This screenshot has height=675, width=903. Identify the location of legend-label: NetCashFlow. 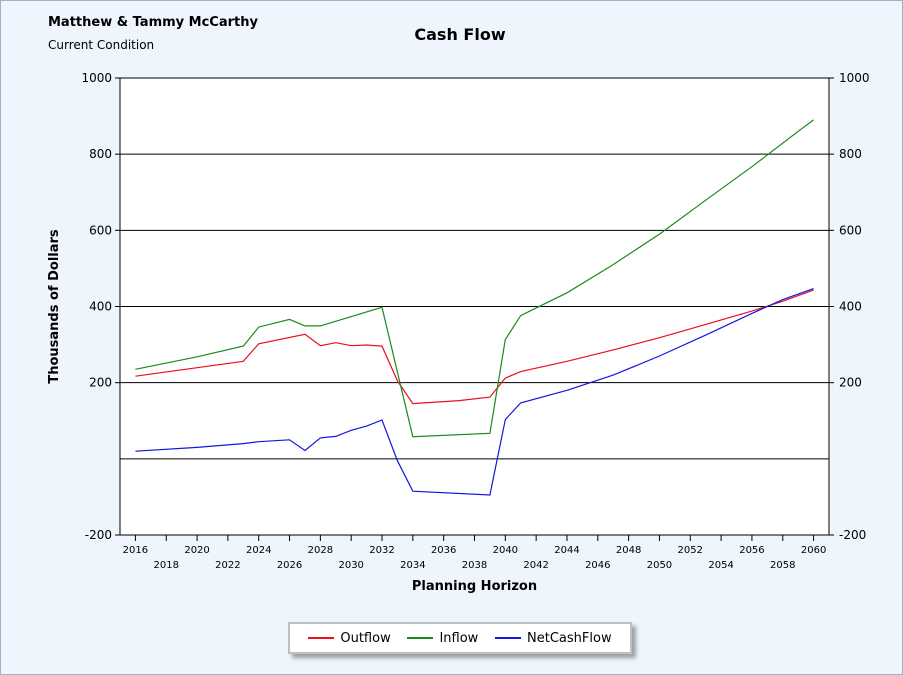
(569, 638).